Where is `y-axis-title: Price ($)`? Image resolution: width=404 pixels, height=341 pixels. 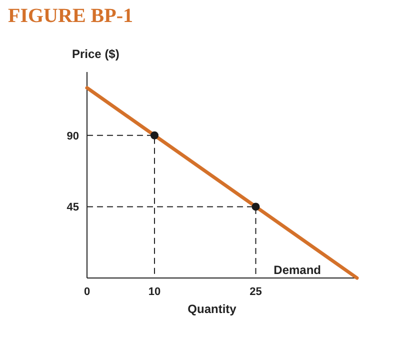
y-axis-title: Price ($) is located at coordinates (96, 54).